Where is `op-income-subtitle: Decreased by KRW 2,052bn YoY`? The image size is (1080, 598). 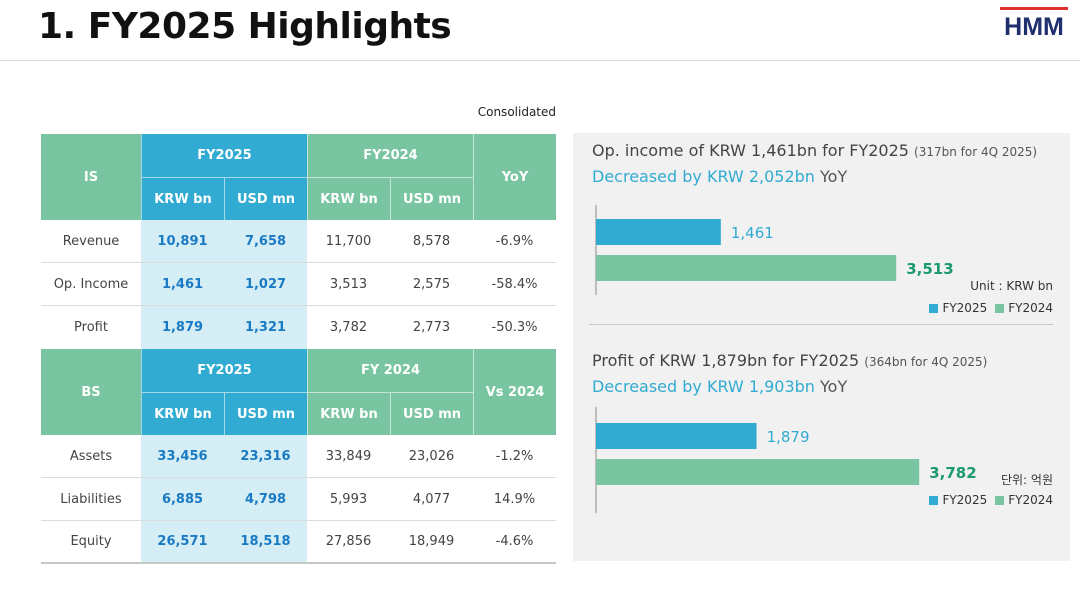
op-income-subtitle: Decreased by KRW 2,052bn YoY is located at coordinates (719, 176).